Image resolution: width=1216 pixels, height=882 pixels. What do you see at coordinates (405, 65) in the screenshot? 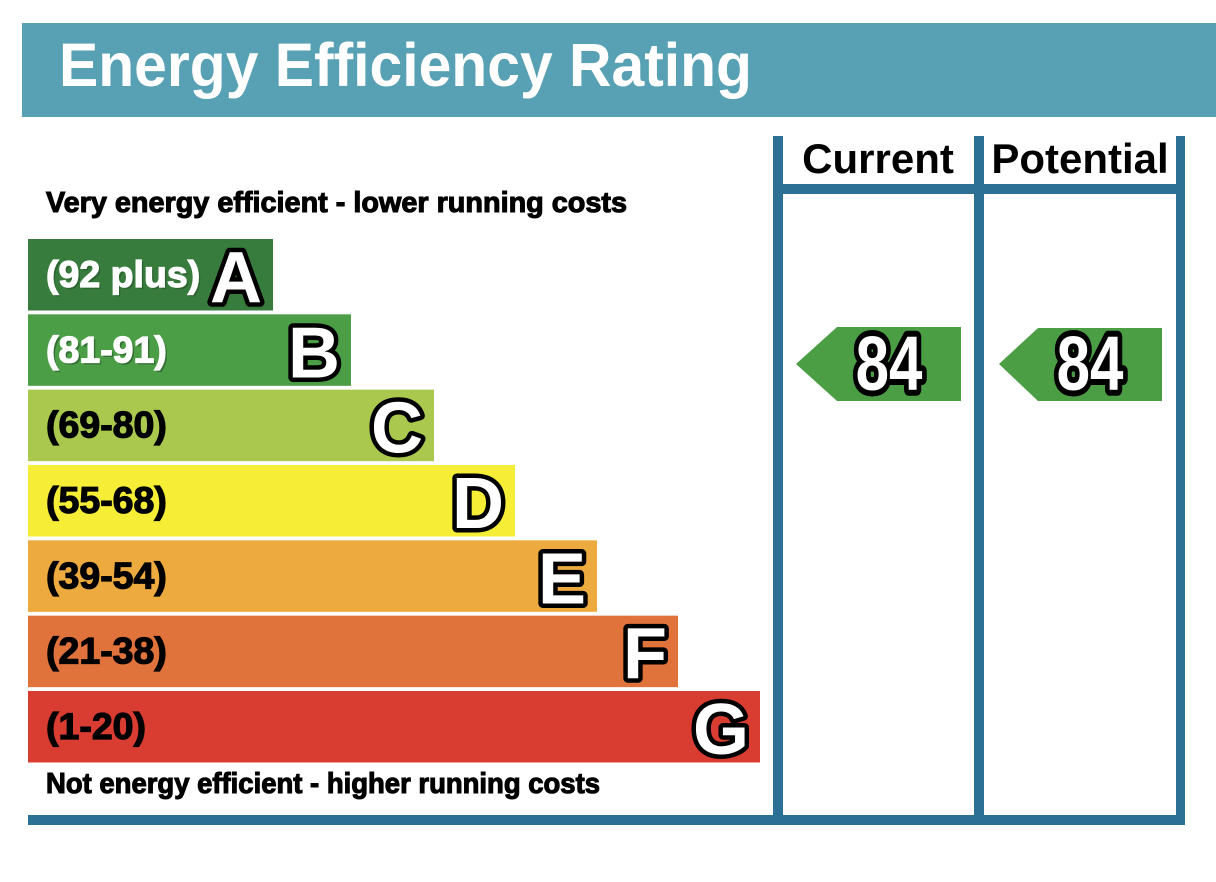
I see `svg-text: Energy Efficiency Rating` at bounding box center [405, 65].